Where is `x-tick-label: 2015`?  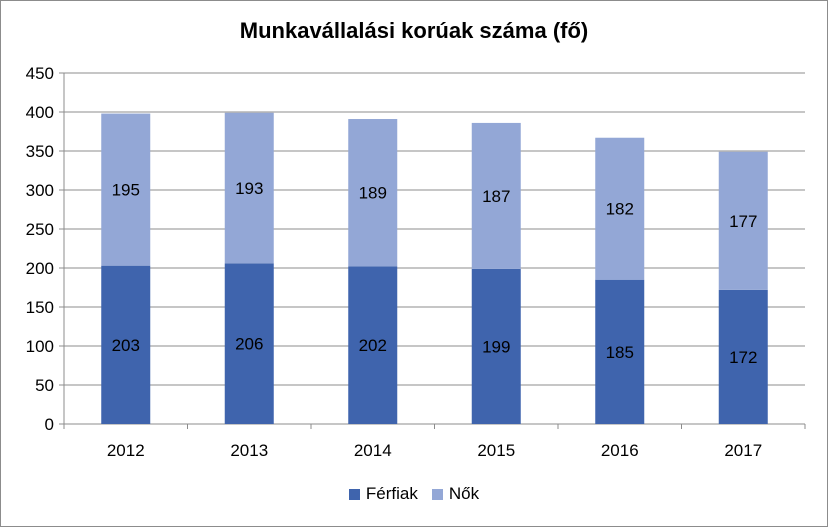 x-tick-label: 2015 is located at coordinates (496, 450).